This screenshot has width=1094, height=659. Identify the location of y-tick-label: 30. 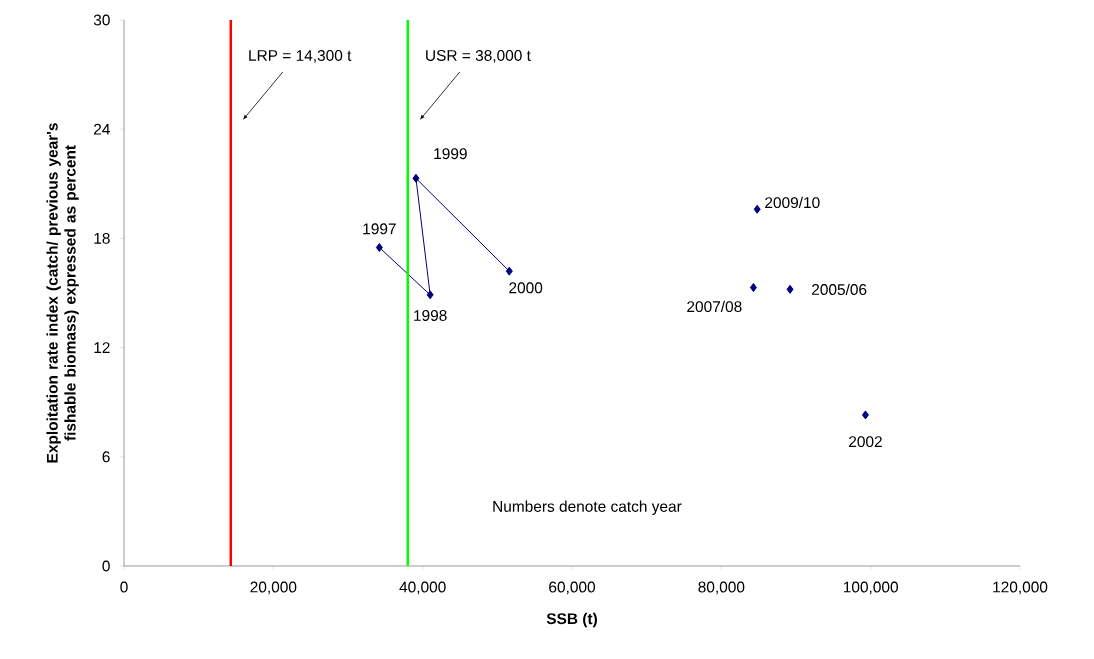
(101, 20).